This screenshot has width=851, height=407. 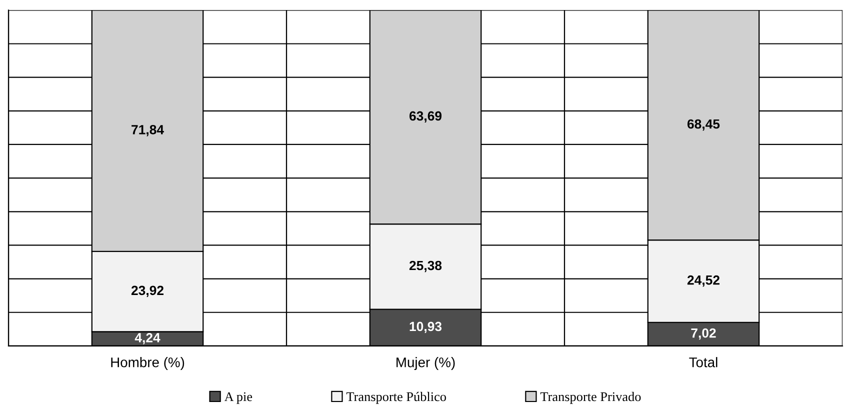 I want to click on data-label: 68,45, so click(x=703, y=125).